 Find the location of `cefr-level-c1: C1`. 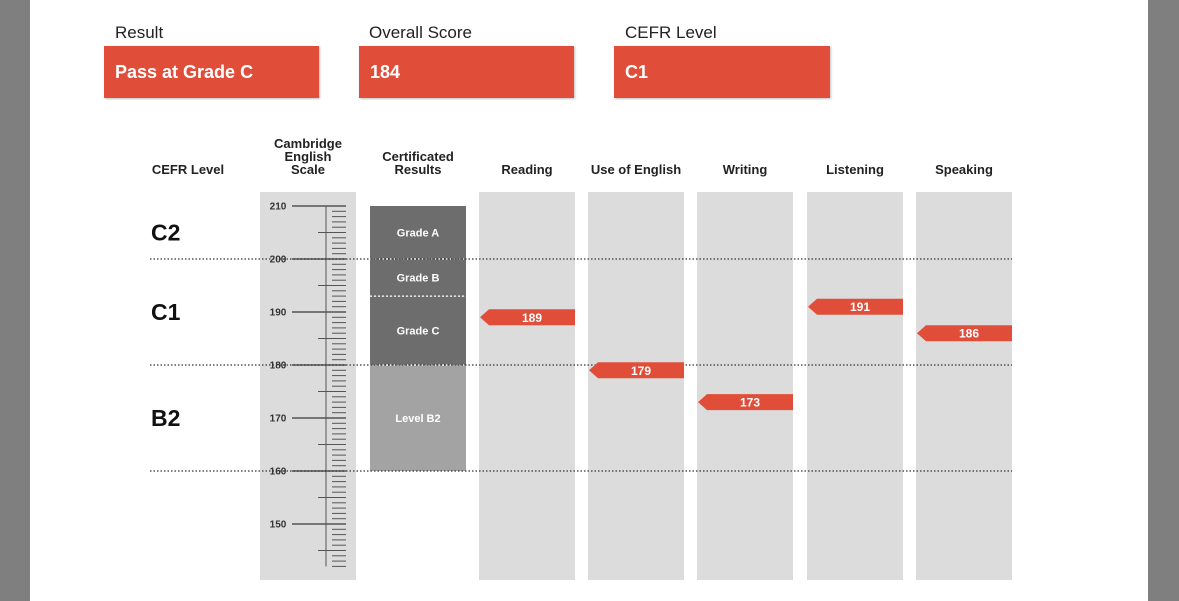

cefr-level-c1: C1 is located at coordinates (166, 312).